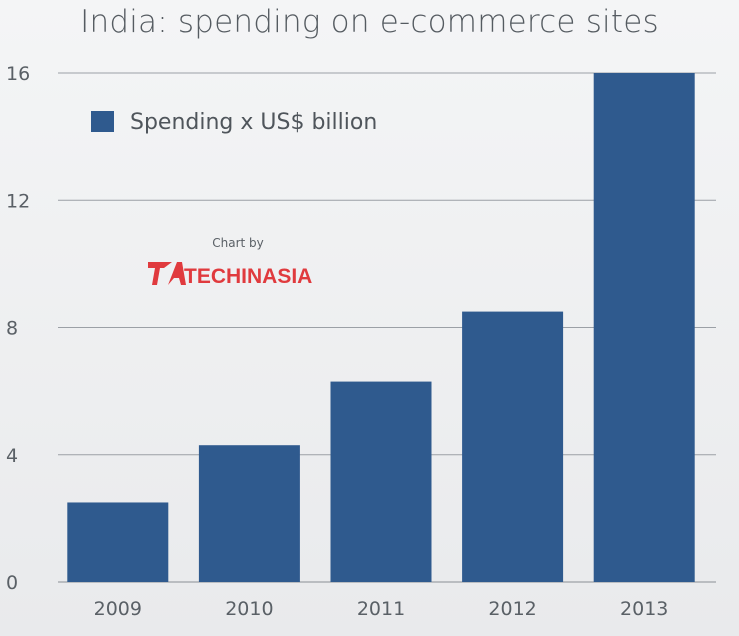 This screenshot has height=636, width=739. Describe the element at coordinates (12, 329) in the screenshot. I see `y-tick-label: 8` at that location.